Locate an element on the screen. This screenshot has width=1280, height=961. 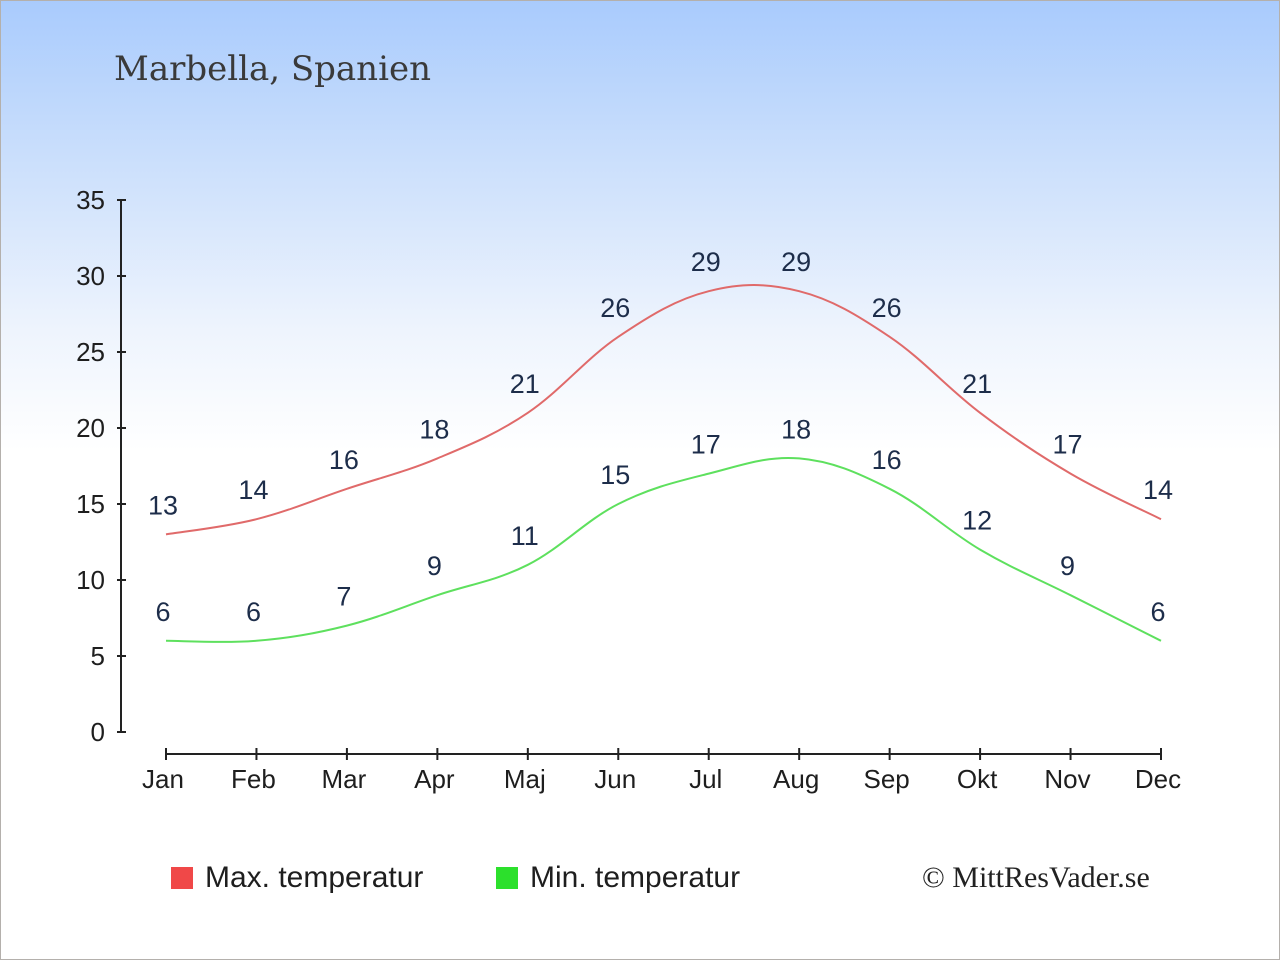
data-label-min: 11 is located at coordinates (525, 536).